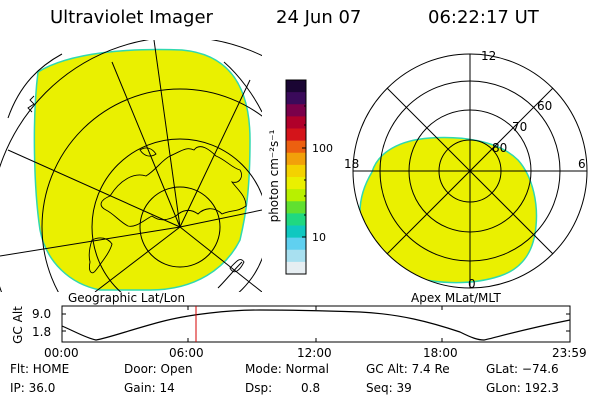 The width and height of the screenshot is (600, 400). What do you see at coordinates (519, 127) in the screenshot?
I see `mlat-label-70: 70` at bounding box center [519, 127].